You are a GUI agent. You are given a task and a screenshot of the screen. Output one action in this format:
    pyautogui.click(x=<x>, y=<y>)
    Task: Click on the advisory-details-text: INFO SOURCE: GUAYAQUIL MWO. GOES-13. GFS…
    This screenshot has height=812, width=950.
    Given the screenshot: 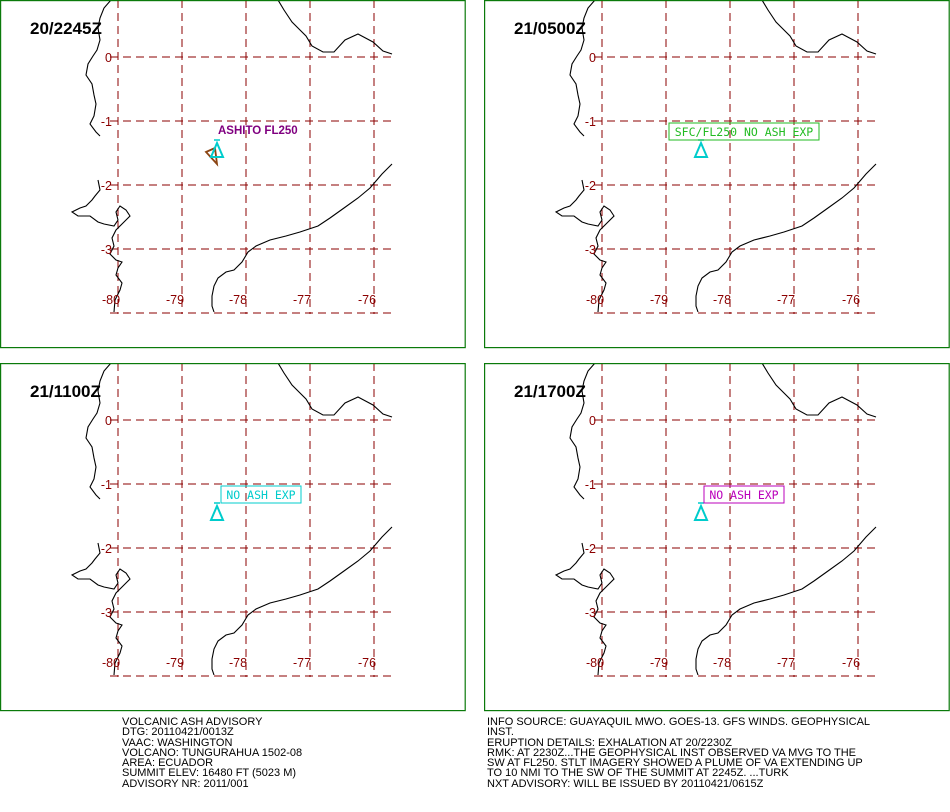 What is the action you would take?
    pyautogui.click(x=679, y=753)
    